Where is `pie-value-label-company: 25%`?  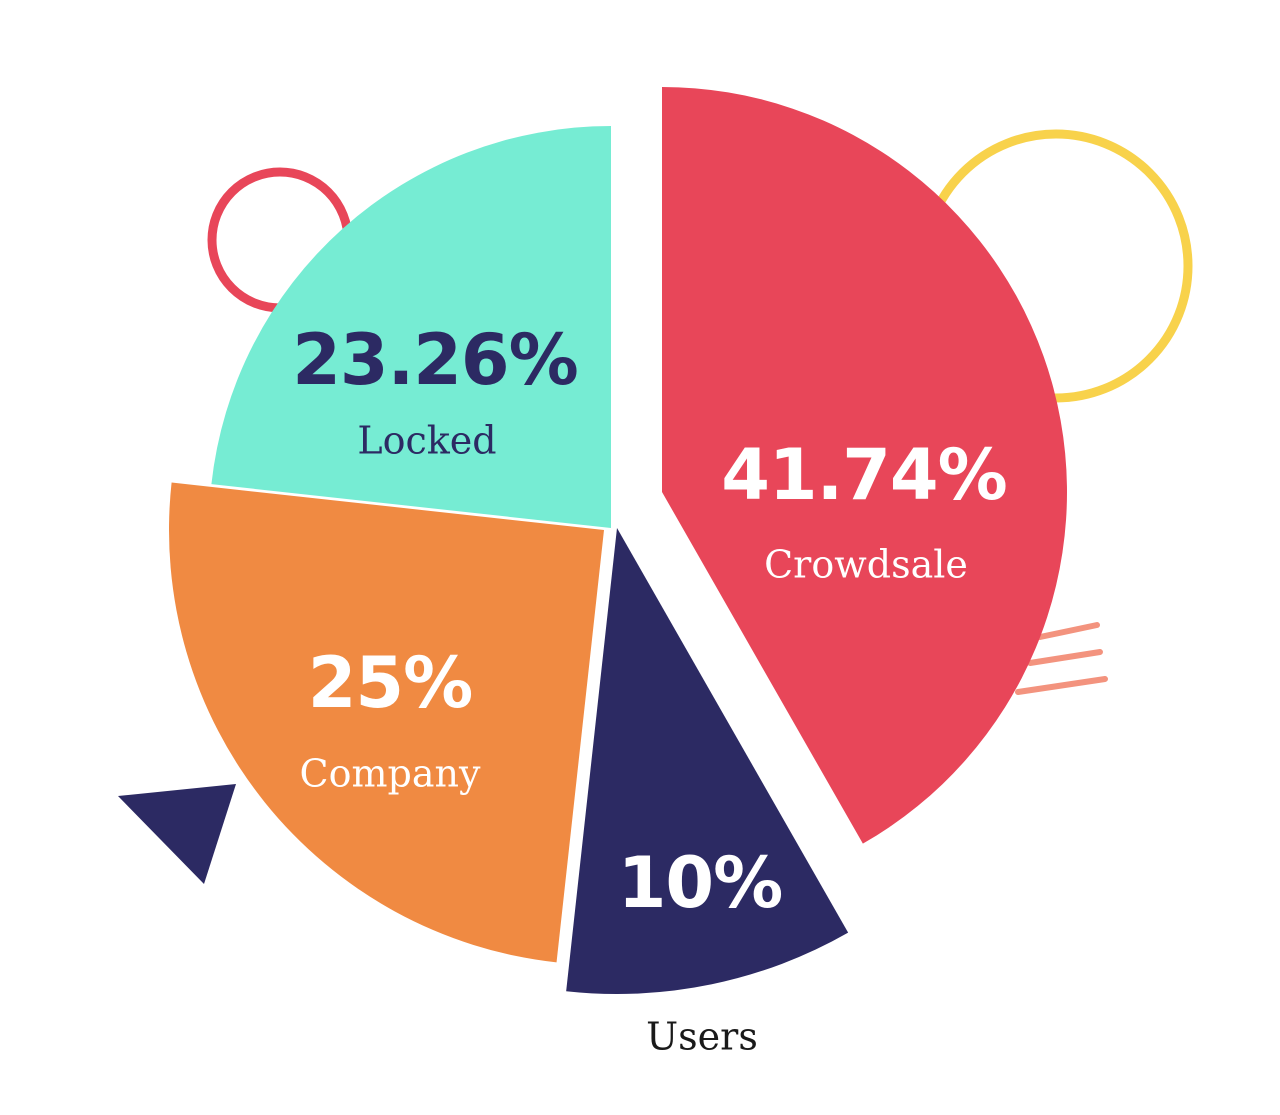 pie-value-label-company: 25% is located at coordinates (390, 683).